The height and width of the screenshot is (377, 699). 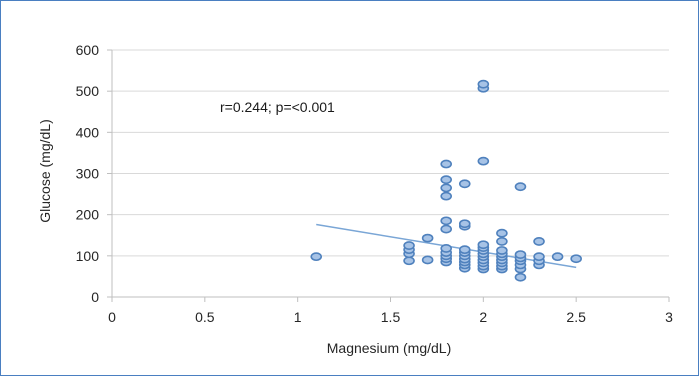 What do you see at coordinates (112, 317) in the screenshot?
I see `x-tick-label: 0` at bounding box center [112, 317].